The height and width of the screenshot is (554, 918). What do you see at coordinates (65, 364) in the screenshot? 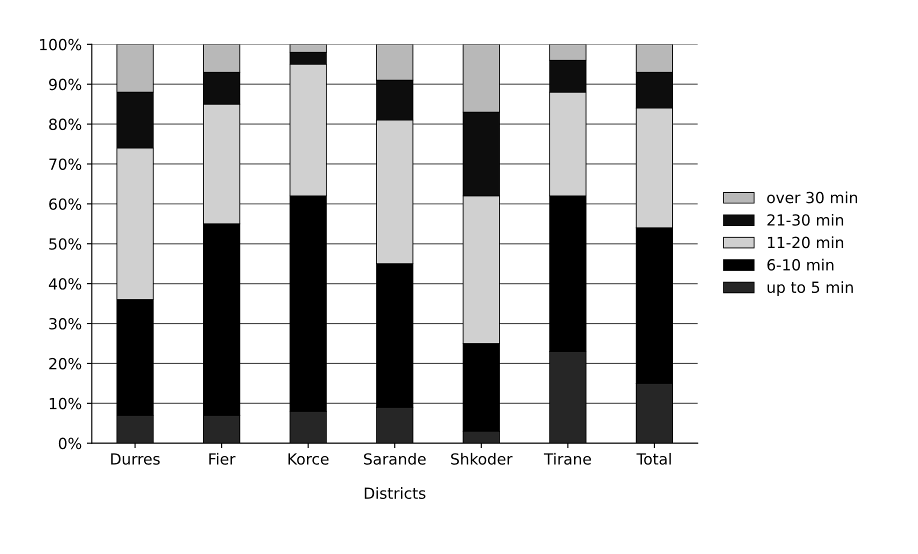
I see `y-tick-label: 20%` at bounding box center [65, 364].